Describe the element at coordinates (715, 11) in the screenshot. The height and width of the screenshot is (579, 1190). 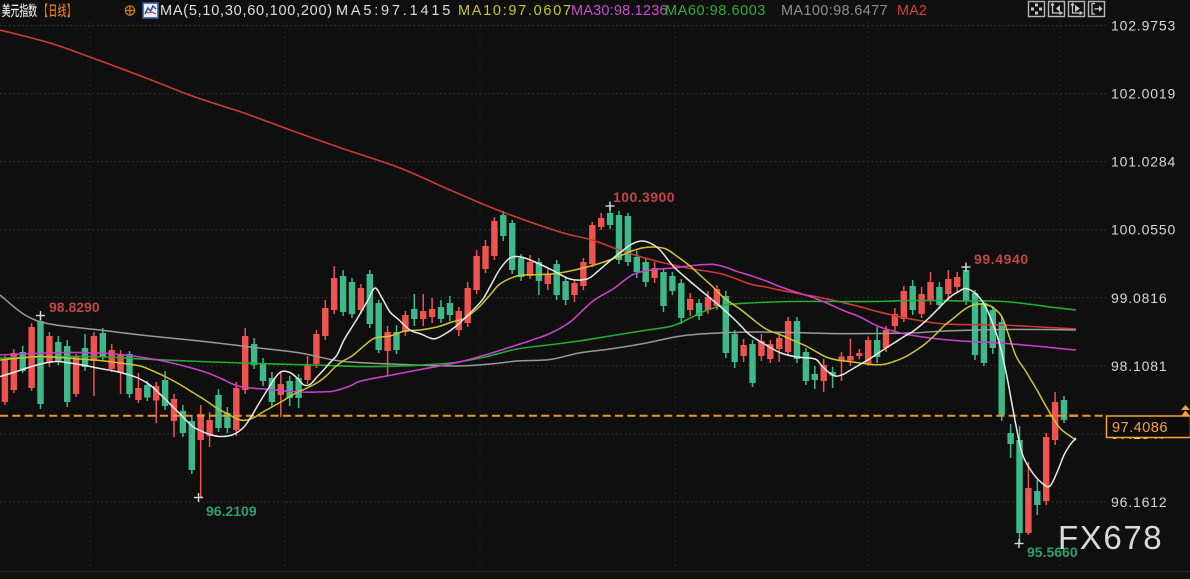
I see `svg-text: MA60:98.6003` at that location.